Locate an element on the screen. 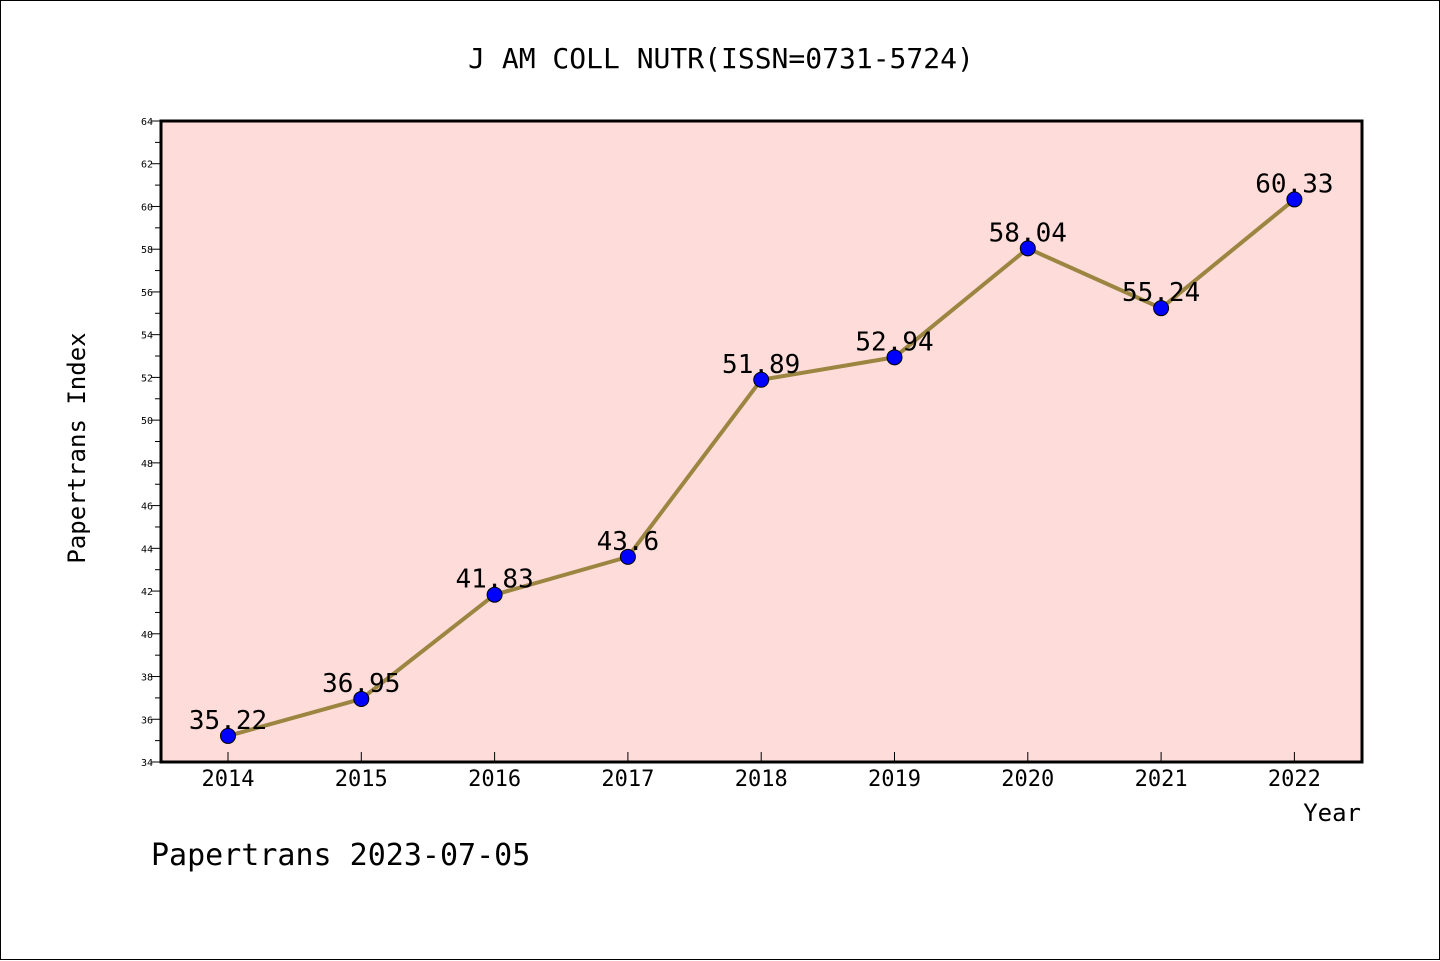  x-axis-label: Year is located at coordinates (1332, 813).